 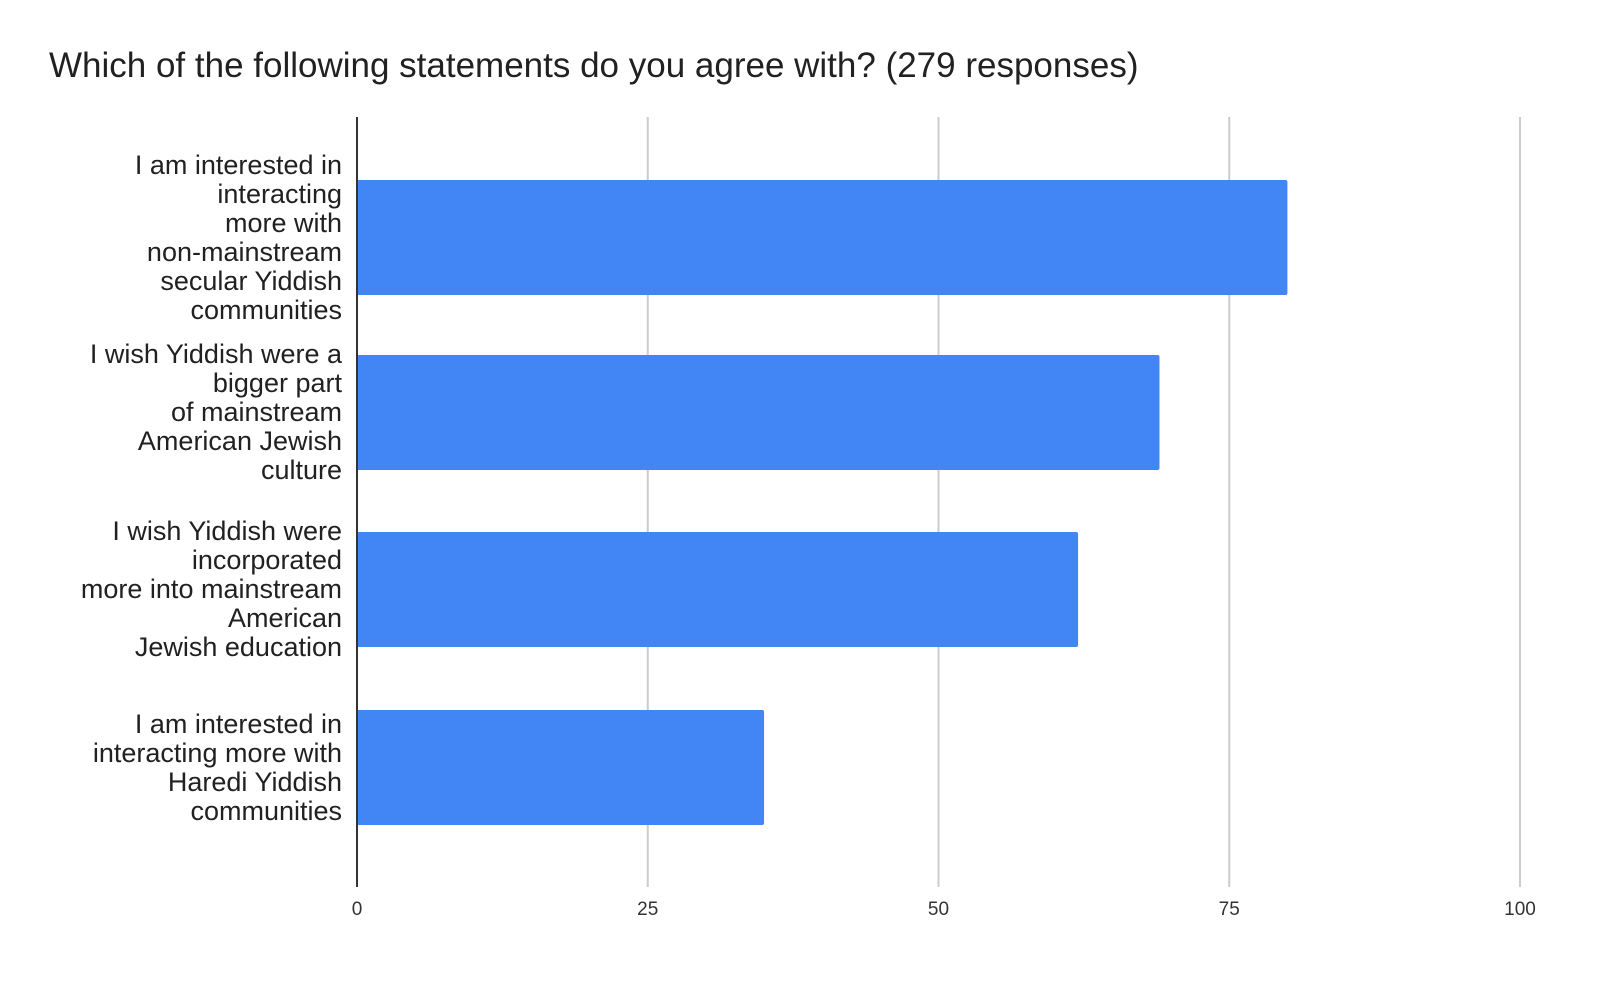 What do you see at coordinates (251, 280) in the screenshot?
I see `category-label-line: secular Yiddish` at bounding box center [251, 280].